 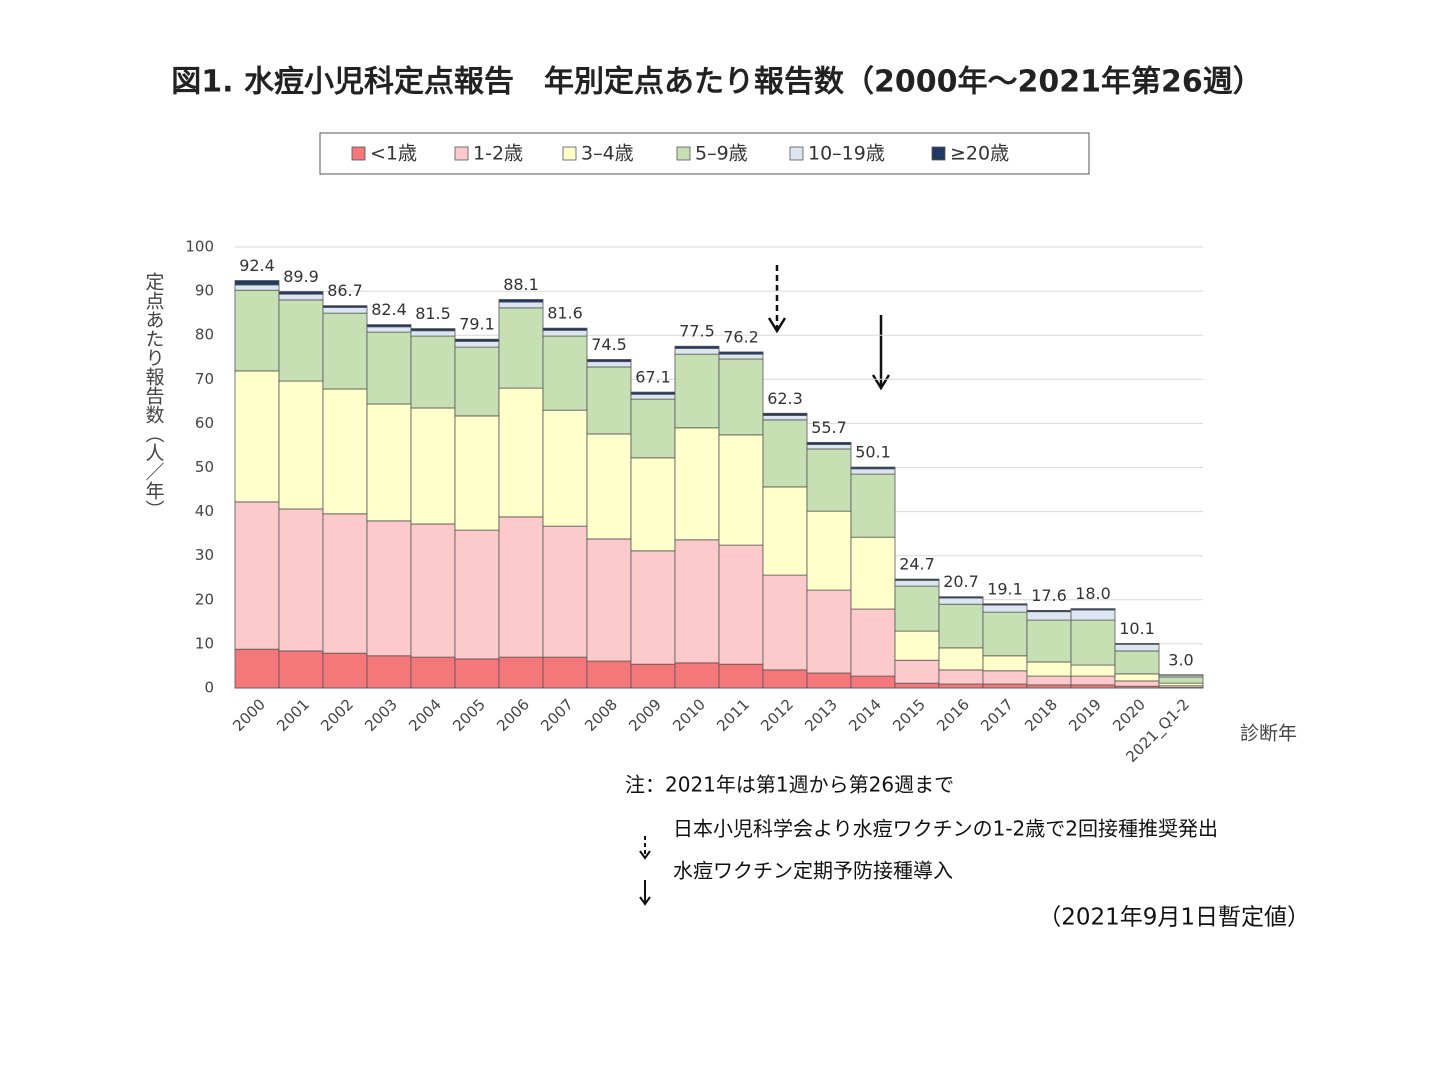 I want to click on x-tick-label: 2008, so click(x=601, y=715).